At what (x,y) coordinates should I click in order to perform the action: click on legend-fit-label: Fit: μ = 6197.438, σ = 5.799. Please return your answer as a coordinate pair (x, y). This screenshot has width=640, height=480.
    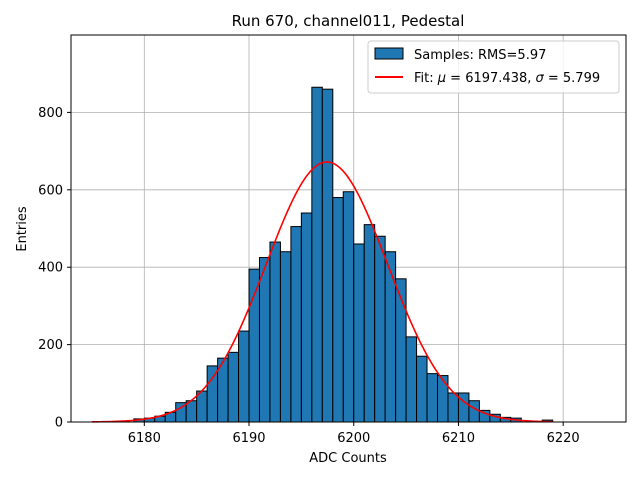
    Looking at the image, I should click on (507, 78).